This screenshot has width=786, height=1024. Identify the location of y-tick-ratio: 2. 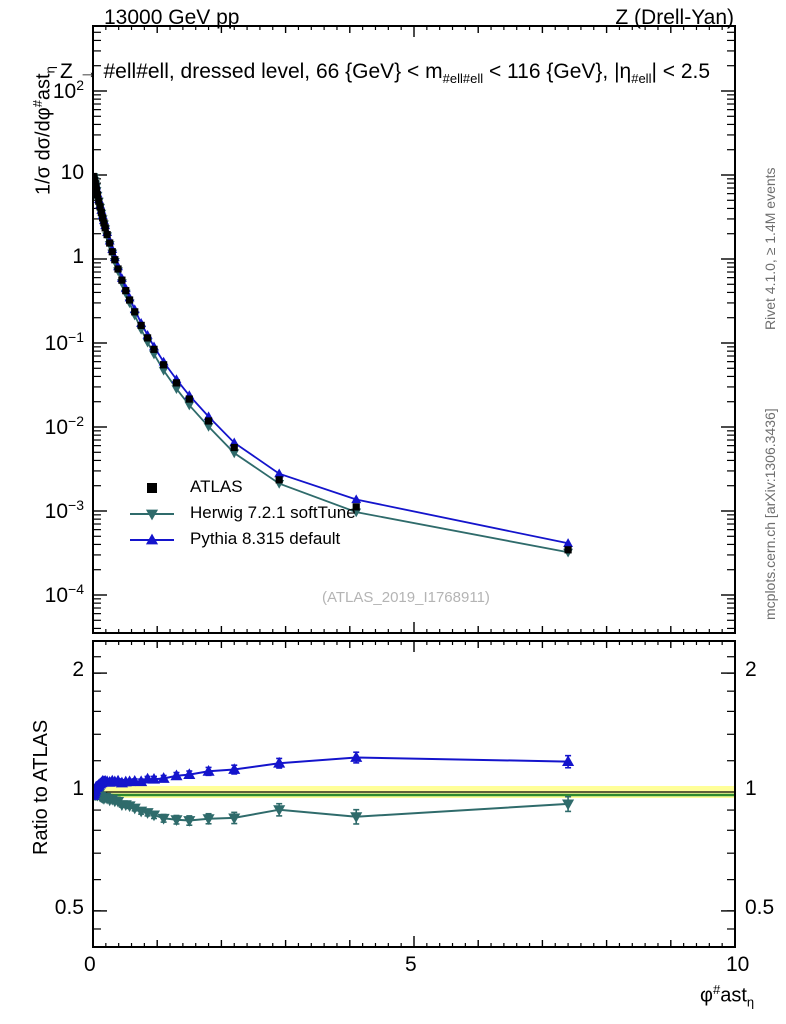
(78, 670).